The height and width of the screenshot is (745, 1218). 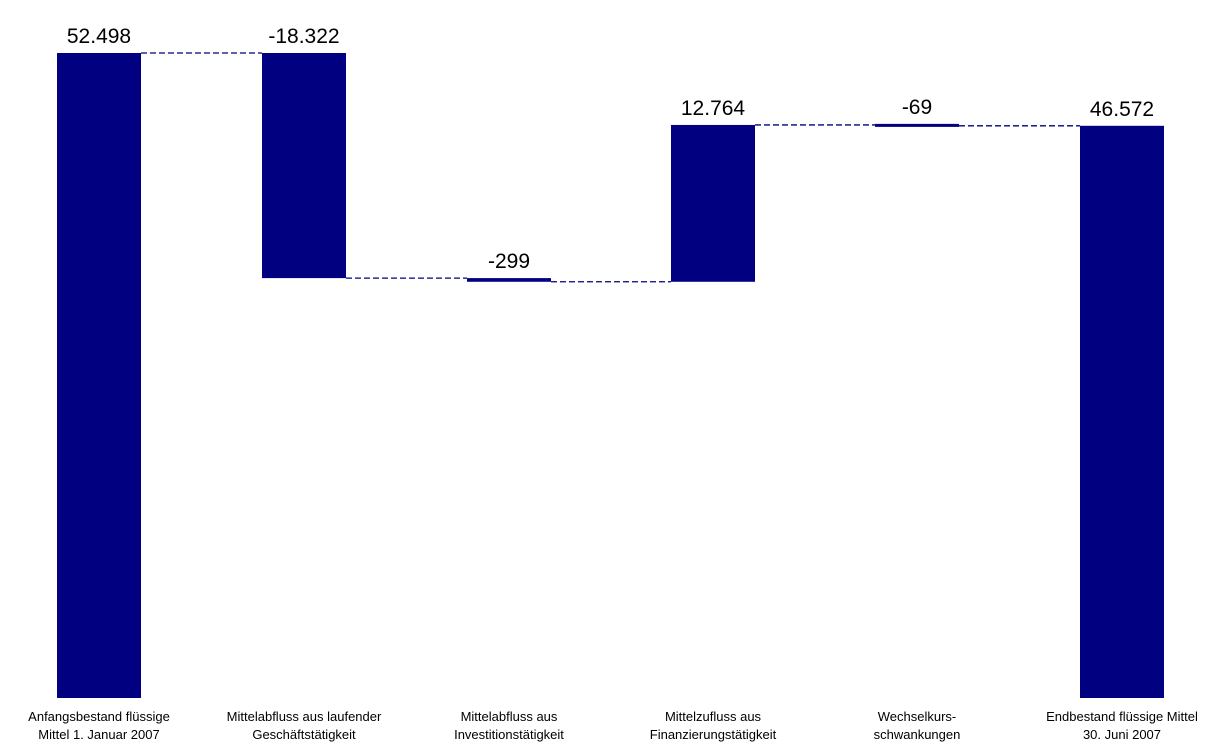 What do you see at coordinates (713, 108) in the screenshot?
I see `data-label-3: 12.764` at bounding box center [713, 108].